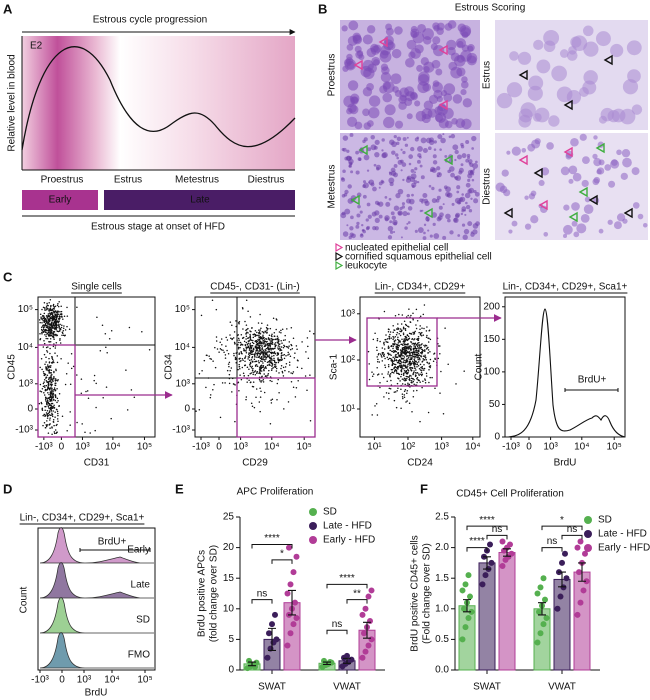 This screenshot has width=650, height=700. Describe the element at coordinates (410, 75) in the screenshot. I see `micrograph` at that location.